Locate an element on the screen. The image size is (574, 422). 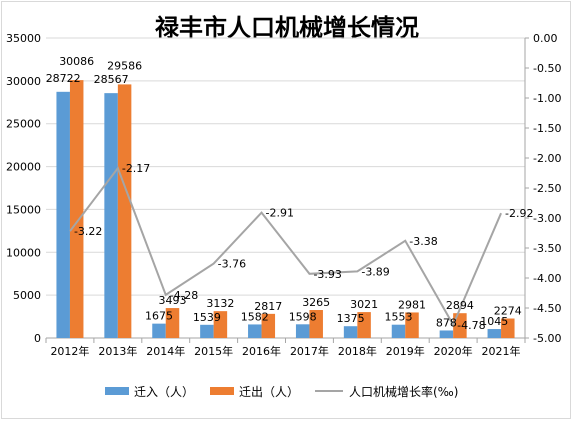
x-tick-label: 2015年 is located at coordinates (213, 351).